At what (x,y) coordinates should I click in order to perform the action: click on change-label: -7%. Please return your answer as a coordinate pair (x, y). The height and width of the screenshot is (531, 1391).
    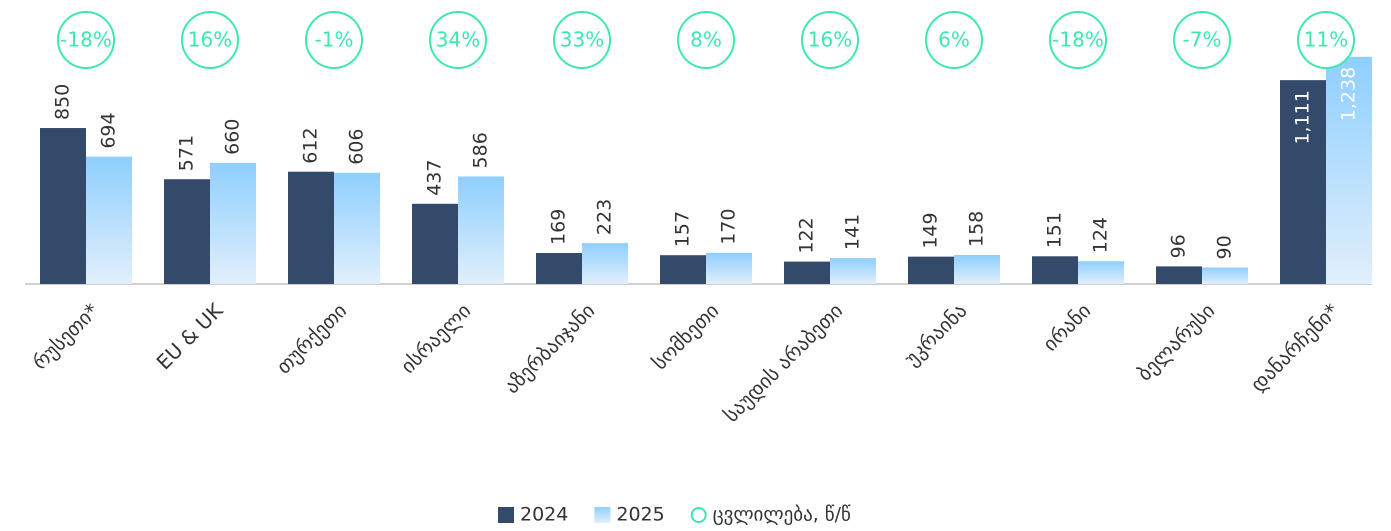
    Looking at the image, I should click on (1202, 40).